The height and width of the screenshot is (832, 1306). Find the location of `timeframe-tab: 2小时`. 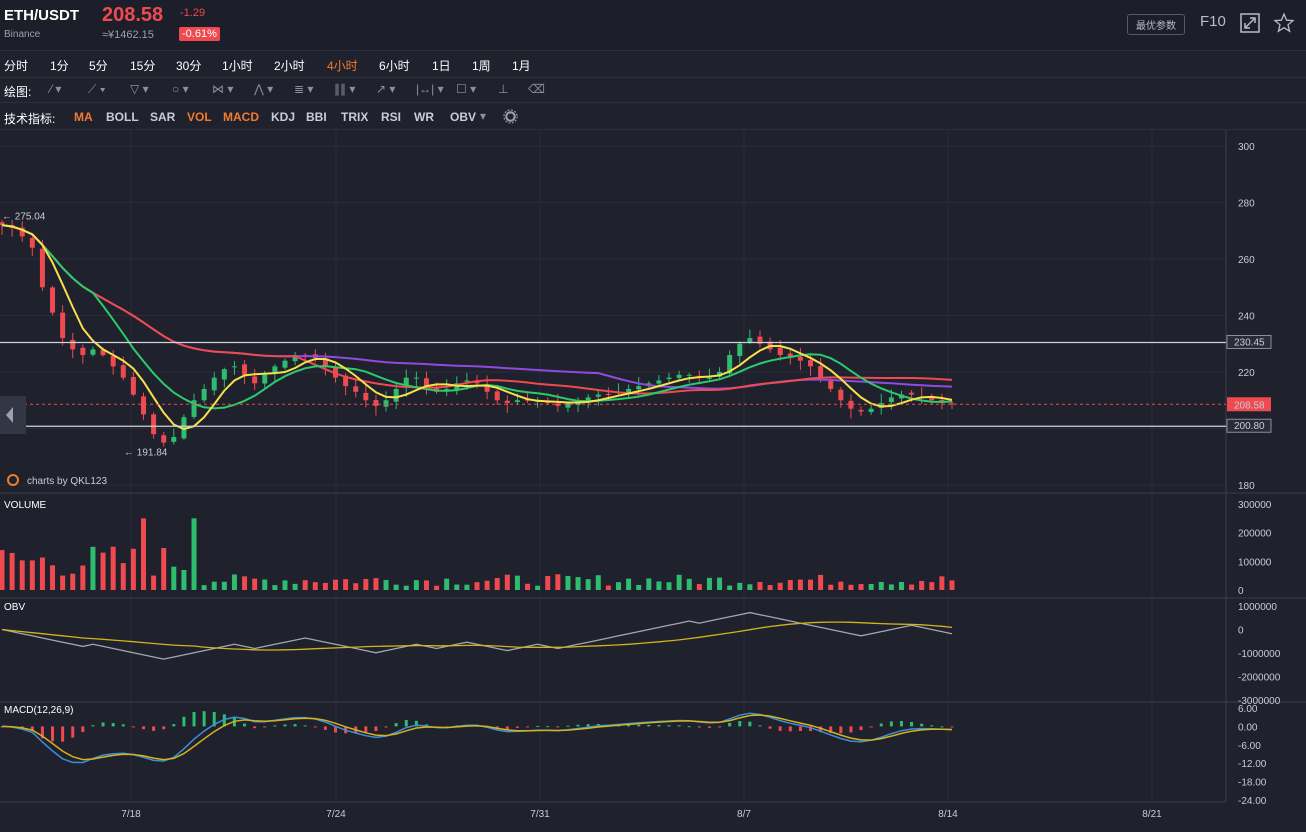

timeframe-tab: 2小时 is located at coordinates (289, 66).